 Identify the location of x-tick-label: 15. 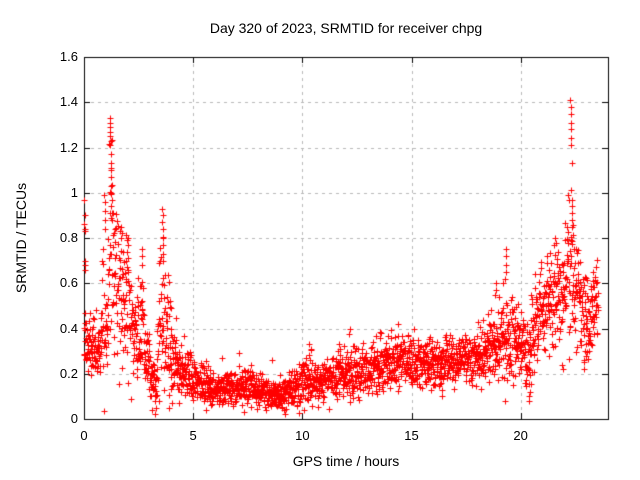
(411, 435).